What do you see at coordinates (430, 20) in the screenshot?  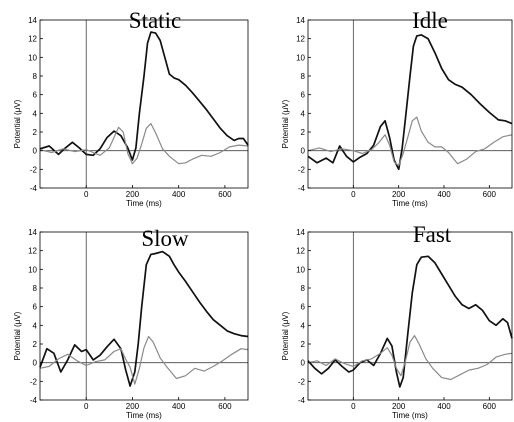 I see `chart-title: Idle` at bounding box center [430, 20].